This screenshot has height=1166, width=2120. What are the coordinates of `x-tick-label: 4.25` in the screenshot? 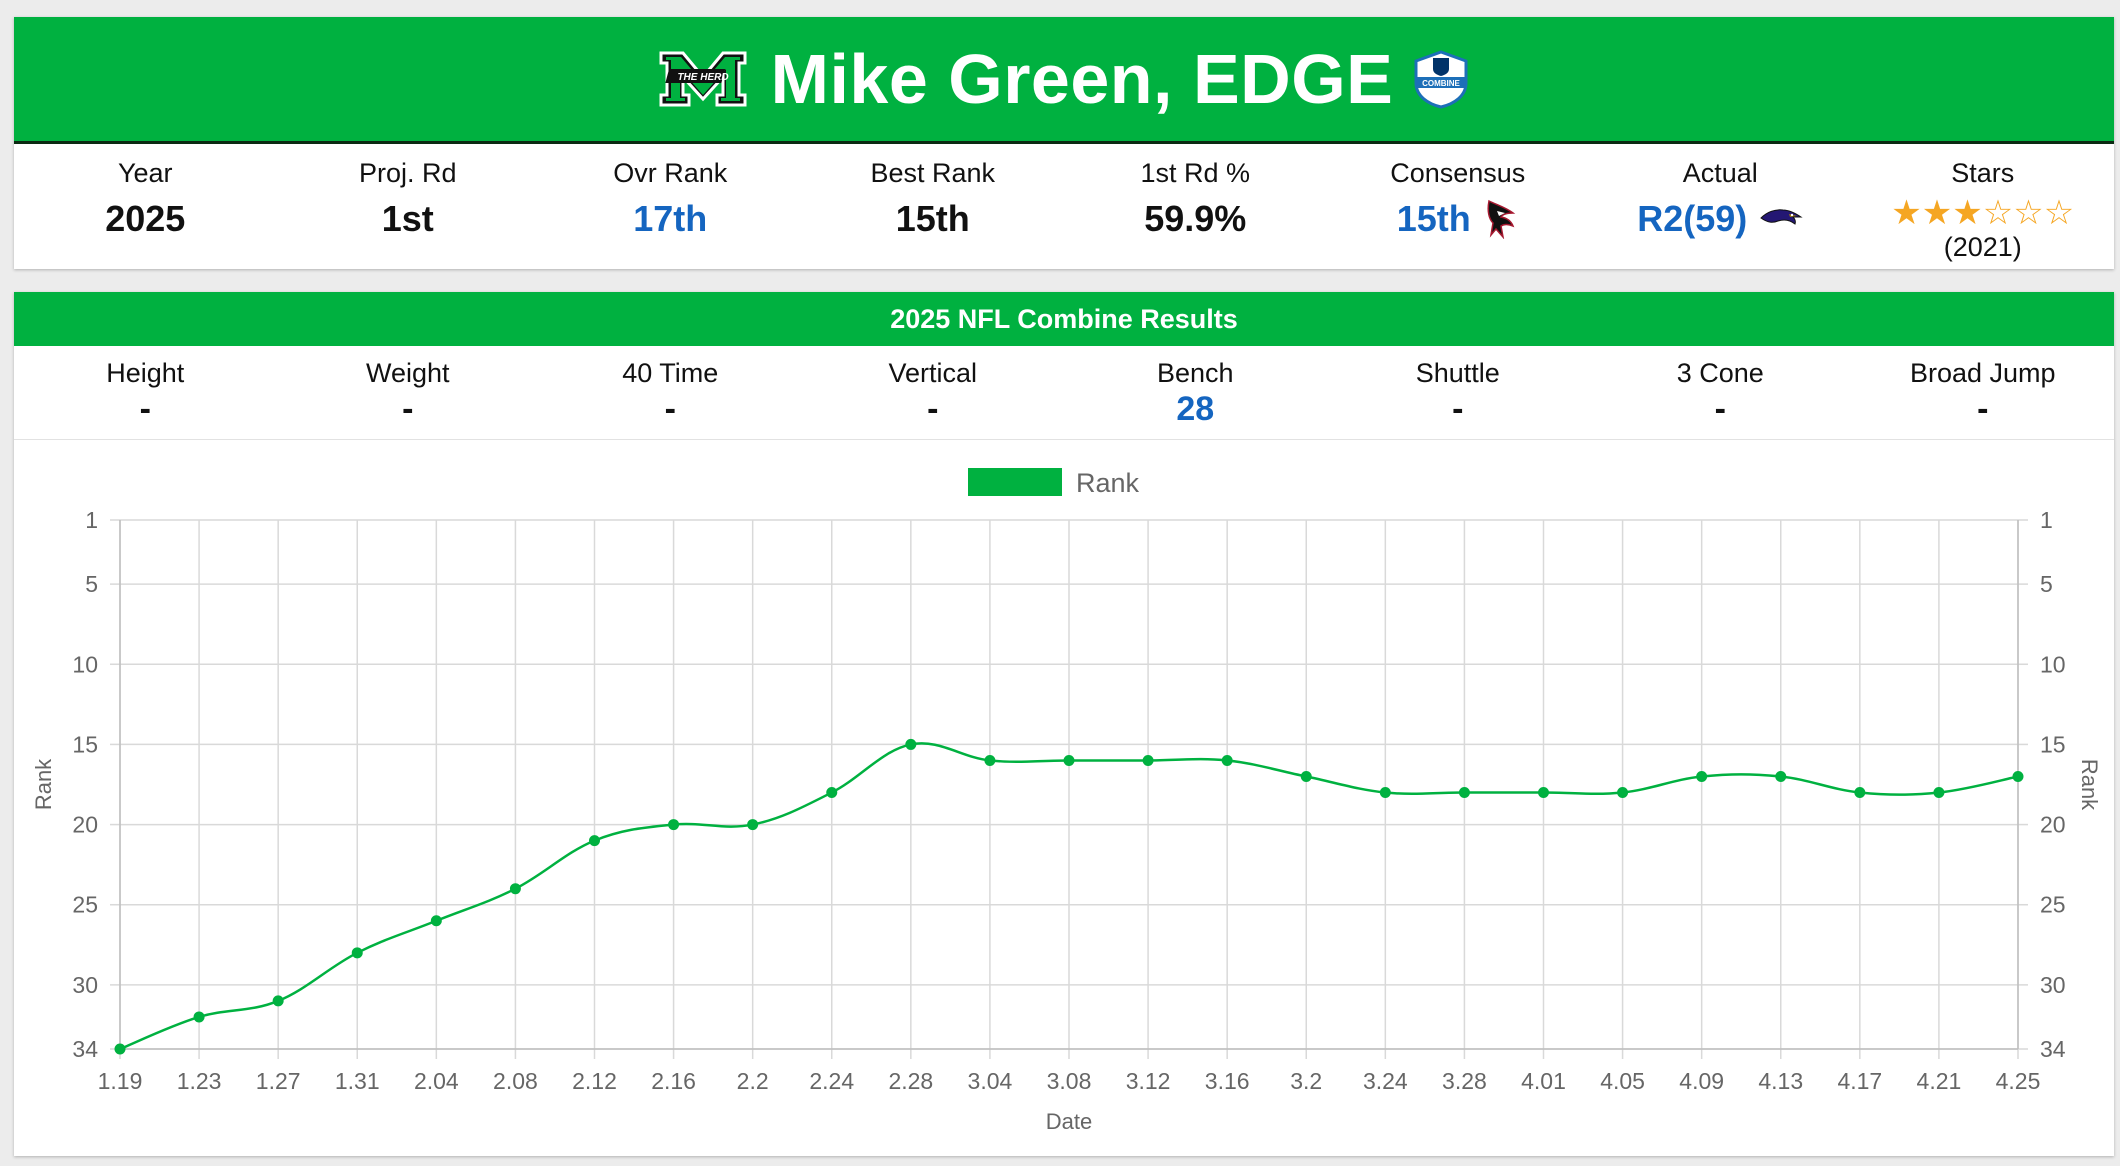 It's located at (2018, 1081).